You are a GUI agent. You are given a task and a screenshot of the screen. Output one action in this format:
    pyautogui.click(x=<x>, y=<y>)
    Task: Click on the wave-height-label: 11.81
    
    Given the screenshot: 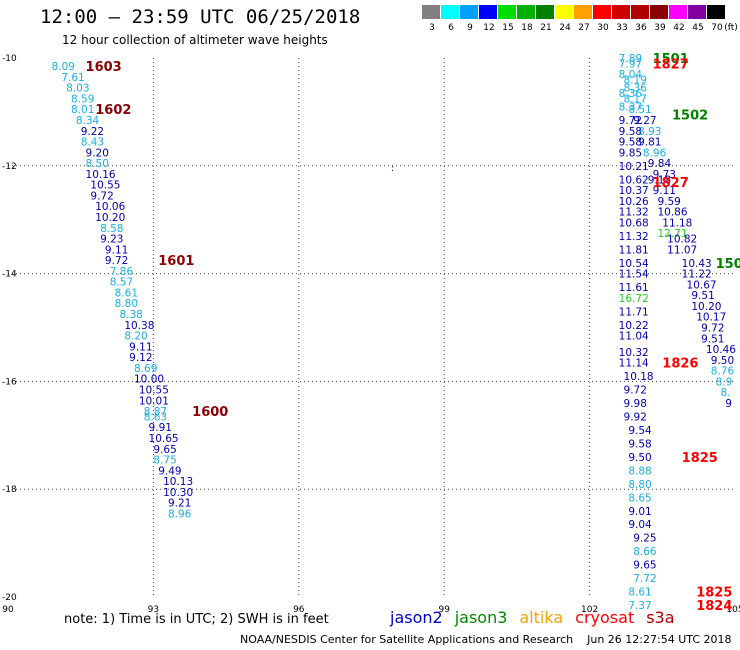 What is the action you would take?
    pyautogui.click(x=634, y=250)
    